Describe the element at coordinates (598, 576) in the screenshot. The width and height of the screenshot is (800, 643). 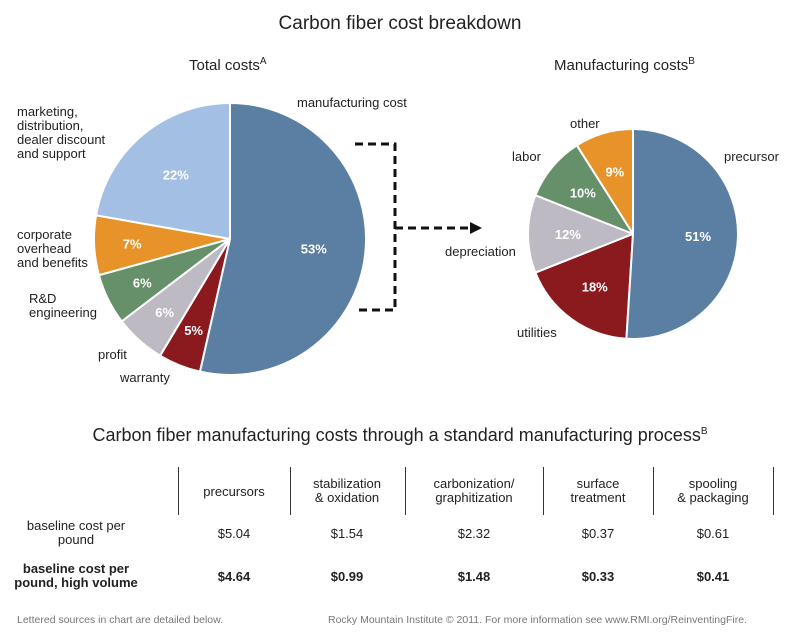
I see `table-cell: $0.33` at that location.